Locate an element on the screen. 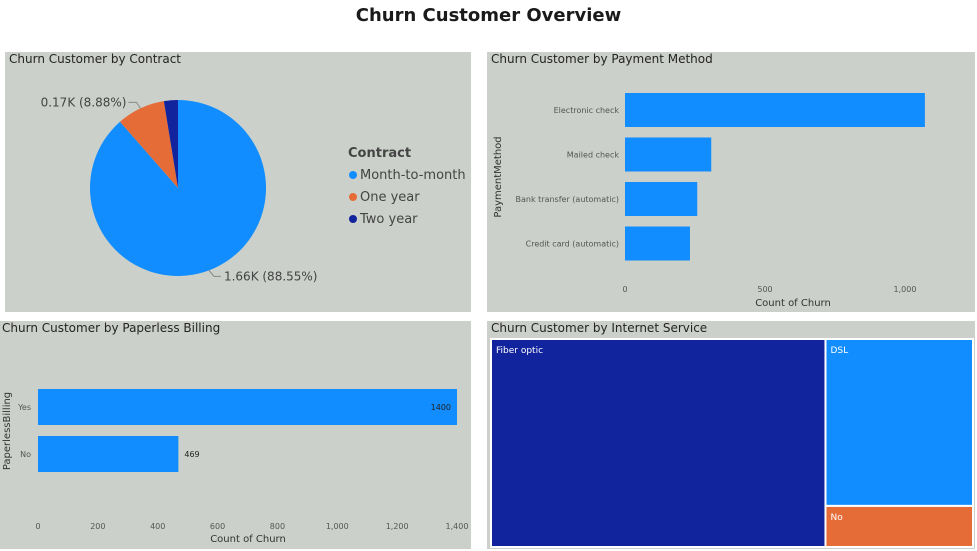  bar-data-label: 1400 is located at coordinates (441, 407).